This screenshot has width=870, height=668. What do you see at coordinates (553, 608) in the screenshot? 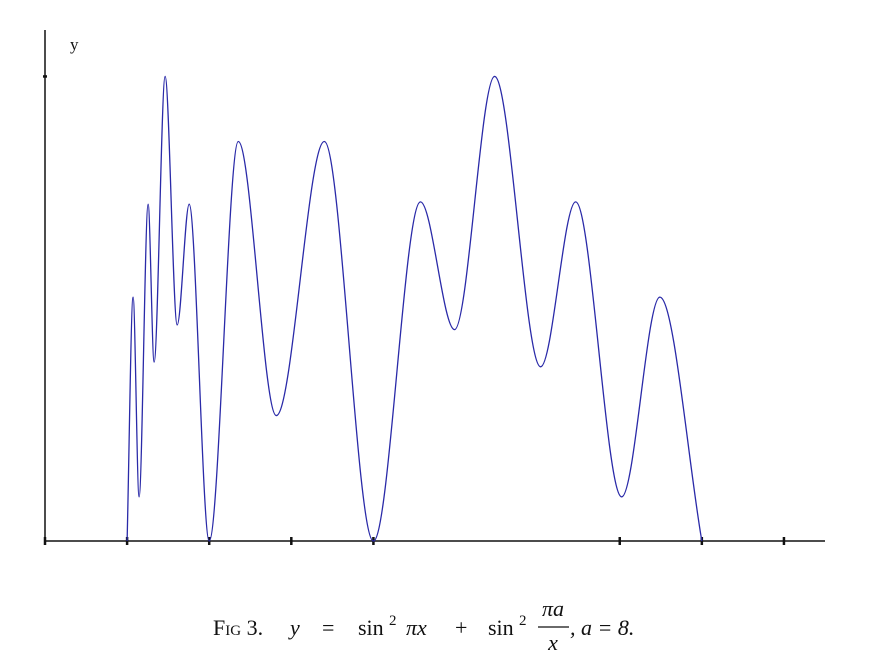
I see `caption-numerator: πa` at bounding box center [553, 608].